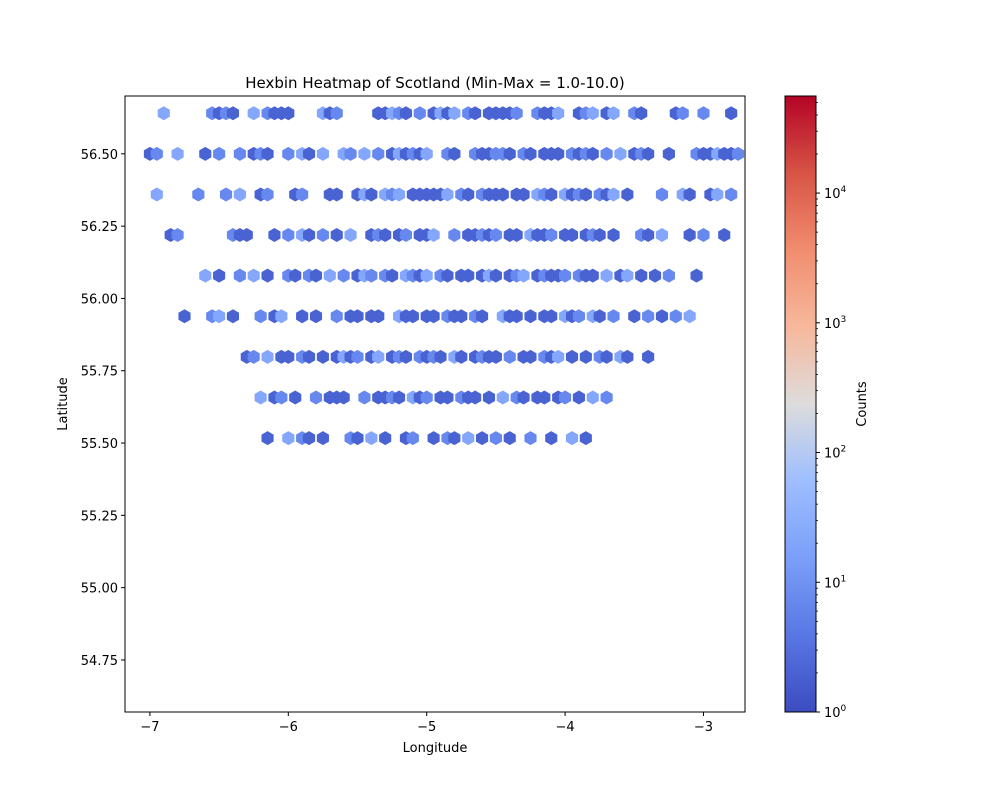 This screenshot has width=1000, height=804. I want to click on colorbar-tick-label: 10¹, so click(835, 582).